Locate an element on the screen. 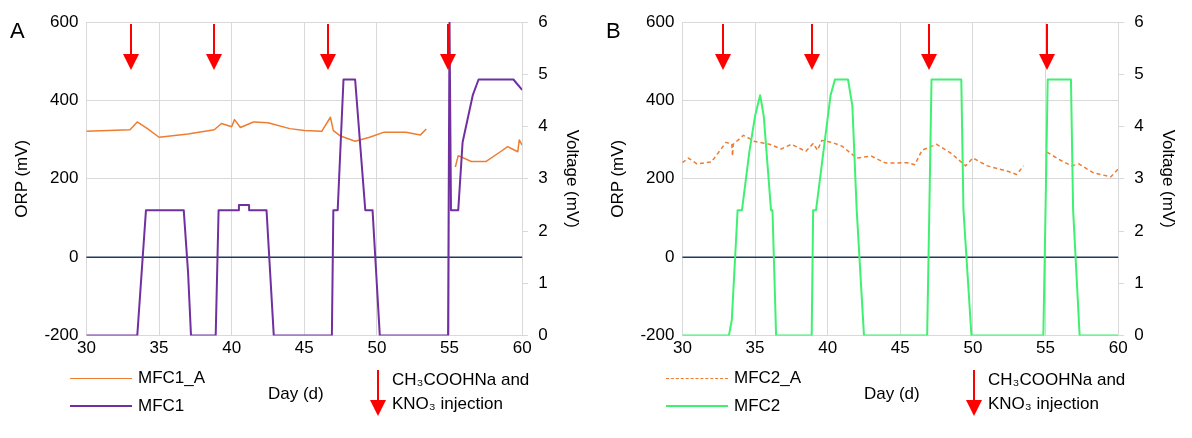 The image size is (1192, 438). legend-label: MFC1 is located at coordinates (161, 406).